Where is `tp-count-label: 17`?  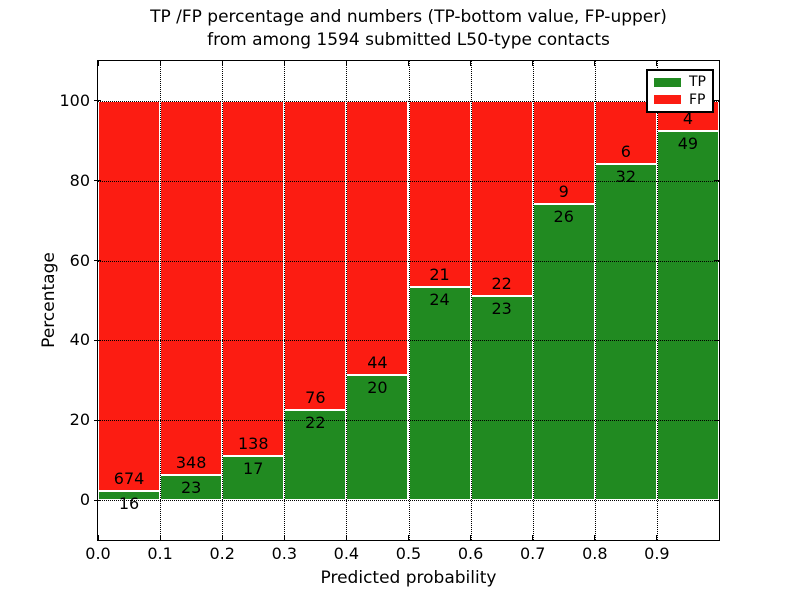 tp-count-label: 17 is located at coordinates (253, 469).